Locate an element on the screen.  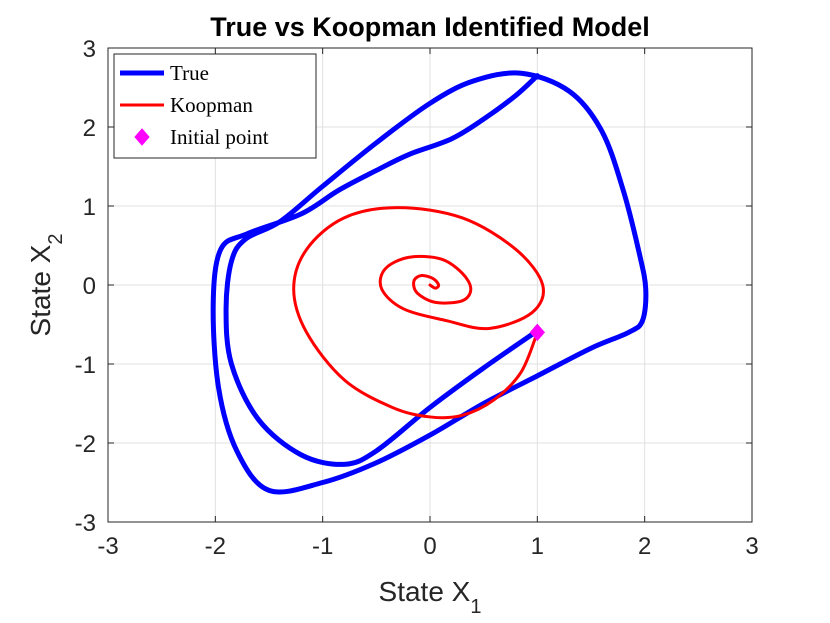
y-tick-label: 3 is located at coordinates (89, 49).